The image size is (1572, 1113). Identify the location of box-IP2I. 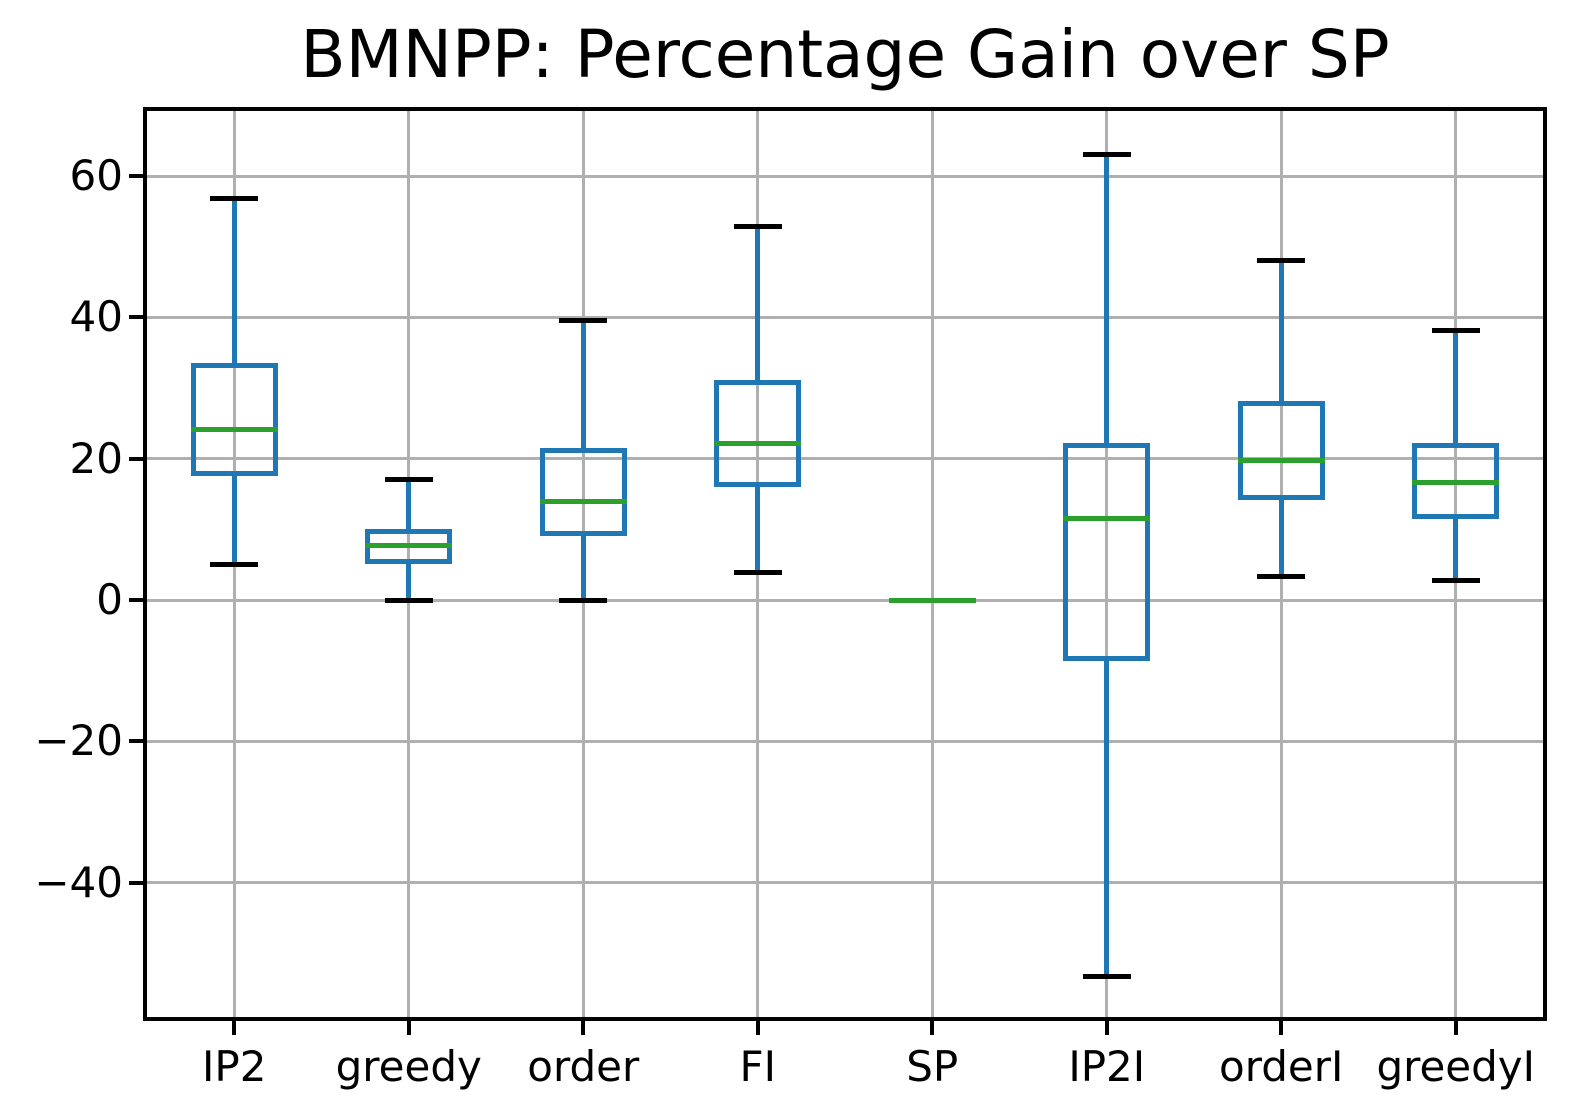
(1107, 552).